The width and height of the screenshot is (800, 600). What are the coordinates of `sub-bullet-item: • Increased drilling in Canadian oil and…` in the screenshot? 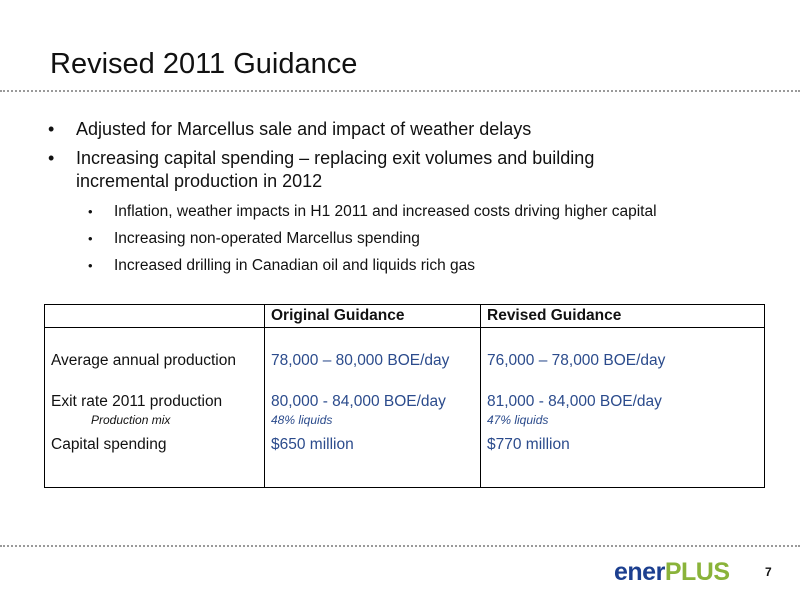 It's located at (414, 266).